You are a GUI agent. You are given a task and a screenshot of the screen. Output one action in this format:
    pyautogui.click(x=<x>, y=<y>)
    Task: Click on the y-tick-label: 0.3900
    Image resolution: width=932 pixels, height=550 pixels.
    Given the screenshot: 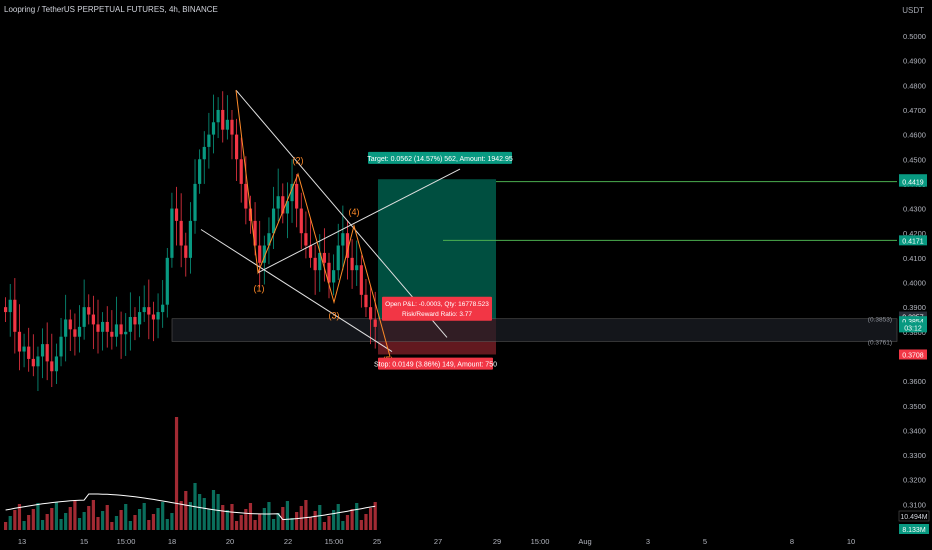 What is the action you would take?
    pyautogui.click(x=914, y=307)
    